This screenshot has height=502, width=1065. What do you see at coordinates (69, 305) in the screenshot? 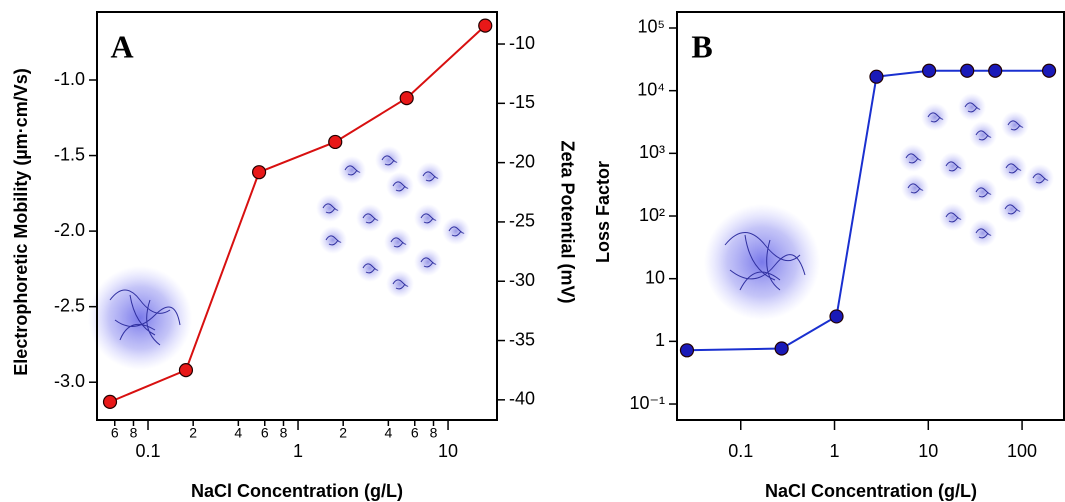
I see `y-tick-label: -2.5` at bounding box center [69, 305].